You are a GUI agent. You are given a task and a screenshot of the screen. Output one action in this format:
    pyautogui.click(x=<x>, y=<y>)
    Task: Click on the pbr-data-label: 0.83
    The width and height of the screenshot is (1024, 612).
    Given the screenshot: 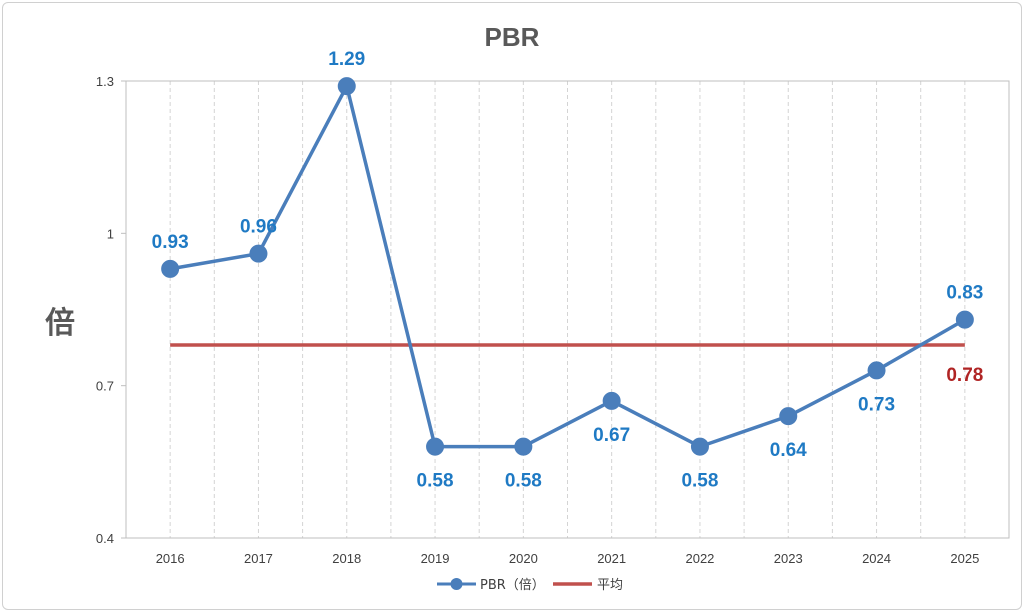 What is the action you would take?
    pyautogui.click(x=964, y=293)
    